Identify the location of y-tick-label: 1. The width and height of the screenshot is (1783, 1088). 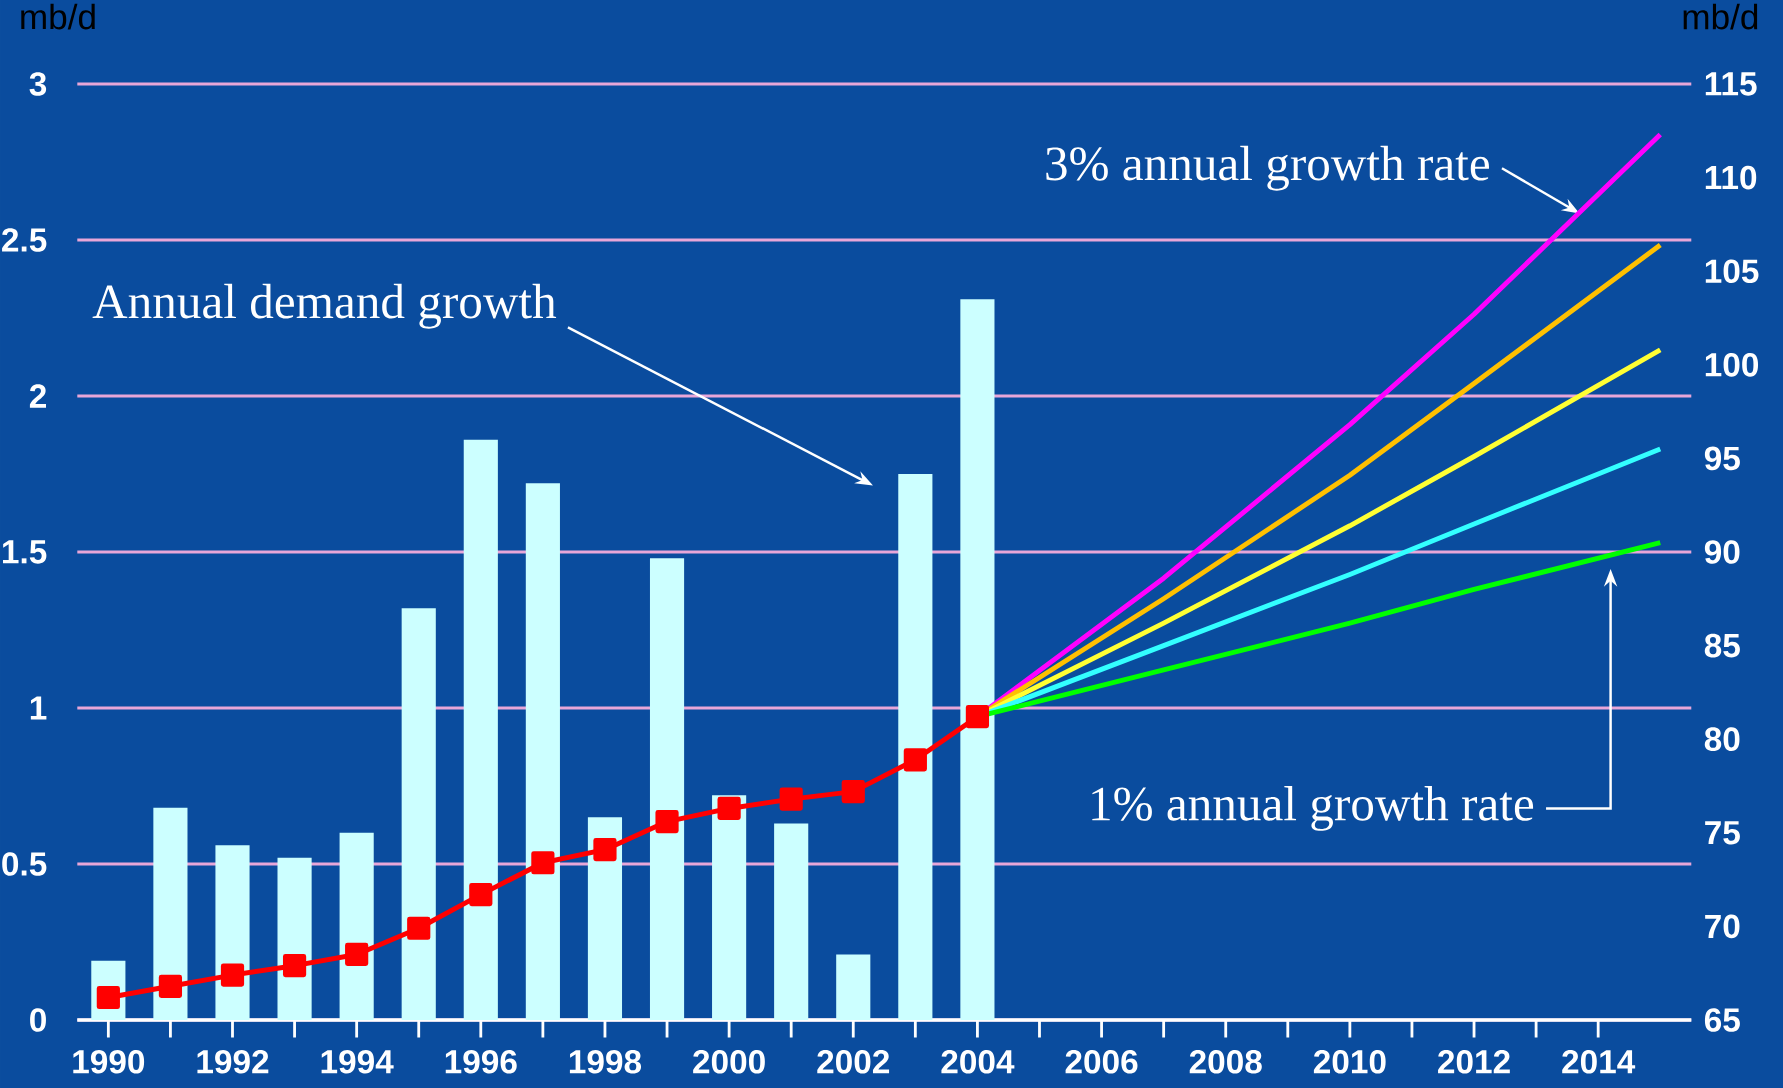
(38, 708).